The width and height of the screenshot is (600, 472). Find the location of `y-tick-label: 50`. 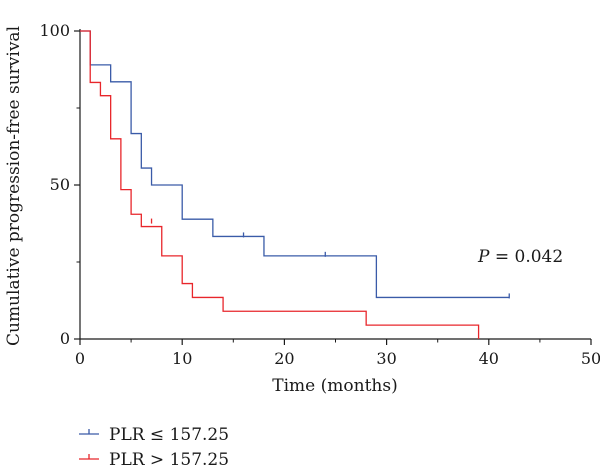

y-tick-label: 50 is located at coordinates (60, 184).